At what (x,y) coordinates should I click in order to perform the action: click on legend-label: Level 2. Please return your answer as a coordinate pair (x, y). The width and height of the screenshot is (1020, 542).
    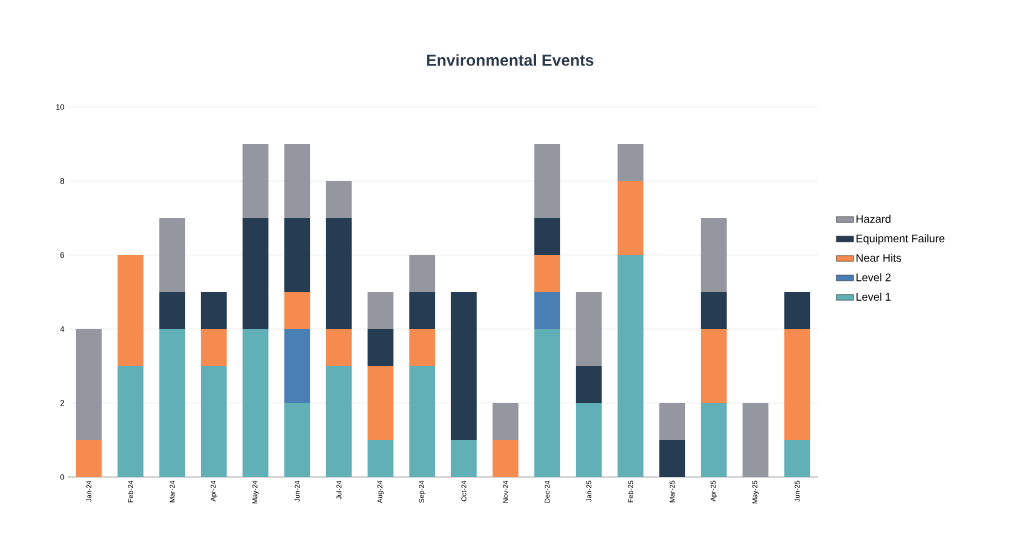
    Looking at the image, I should click on (873, 277).